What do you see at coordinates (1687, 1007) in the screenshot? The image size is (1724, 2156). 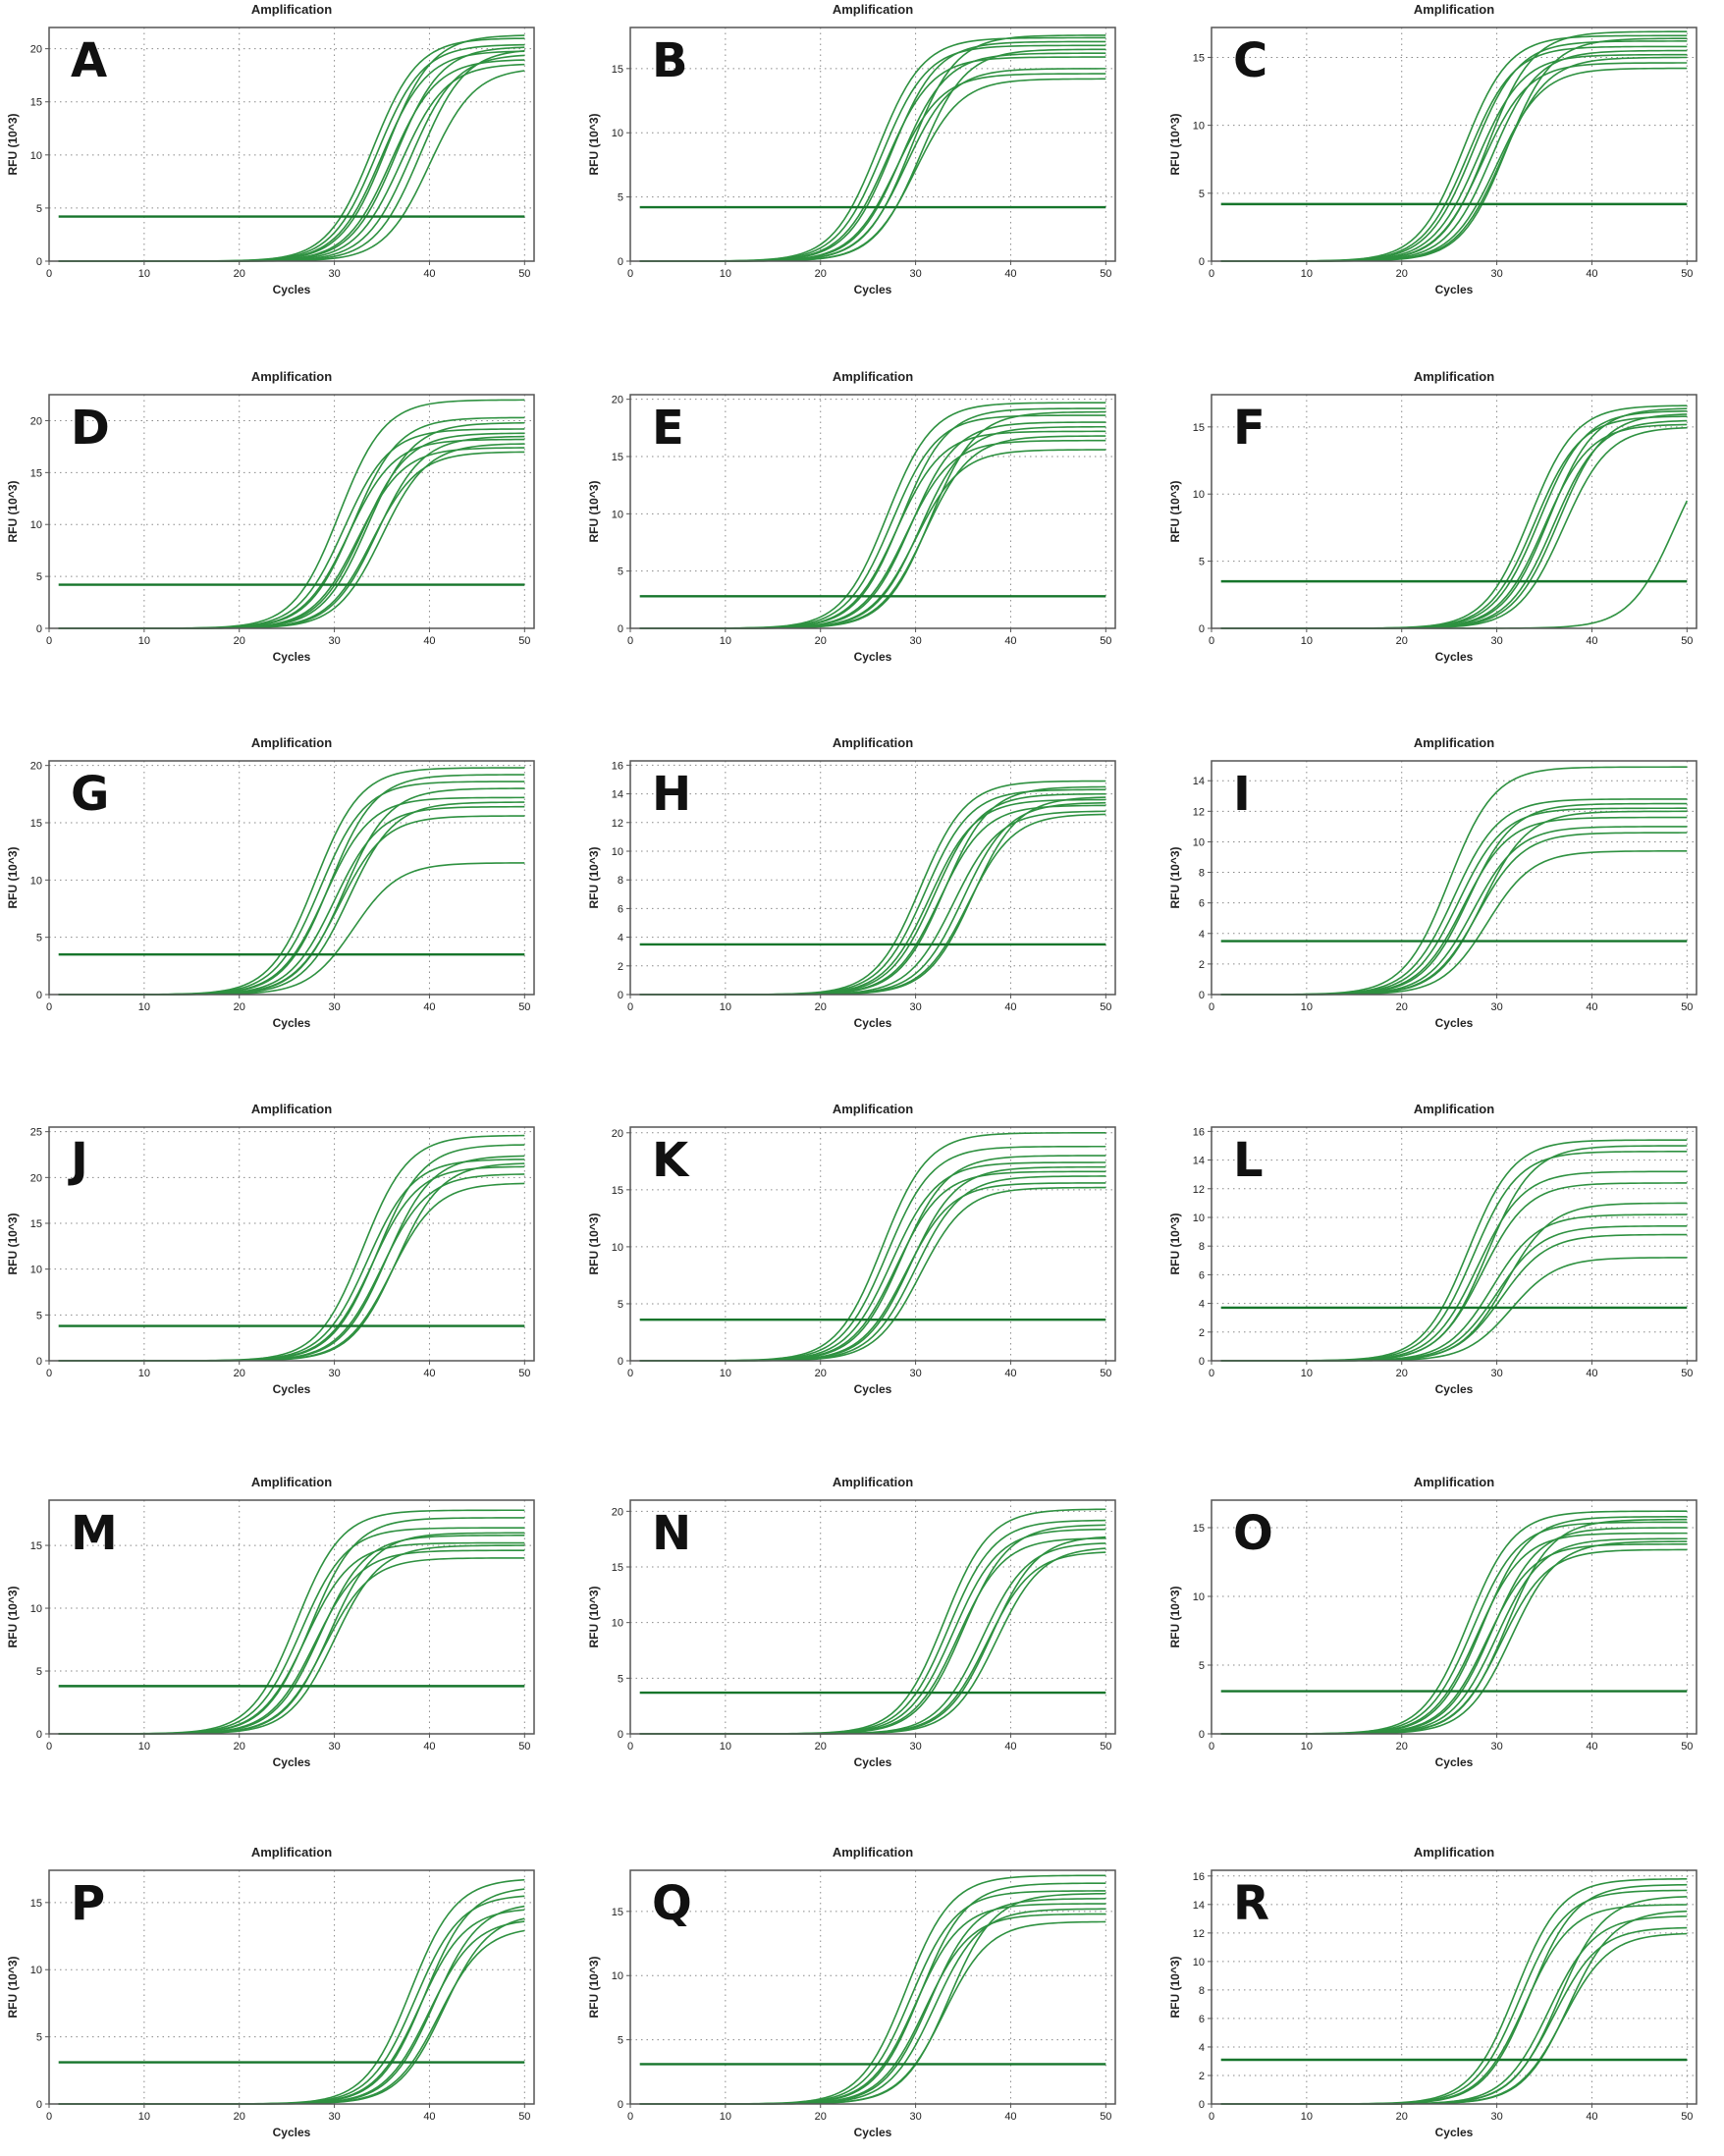 I see `panel-i-xtick-50: 50` at bounding box center [1687, 1007].